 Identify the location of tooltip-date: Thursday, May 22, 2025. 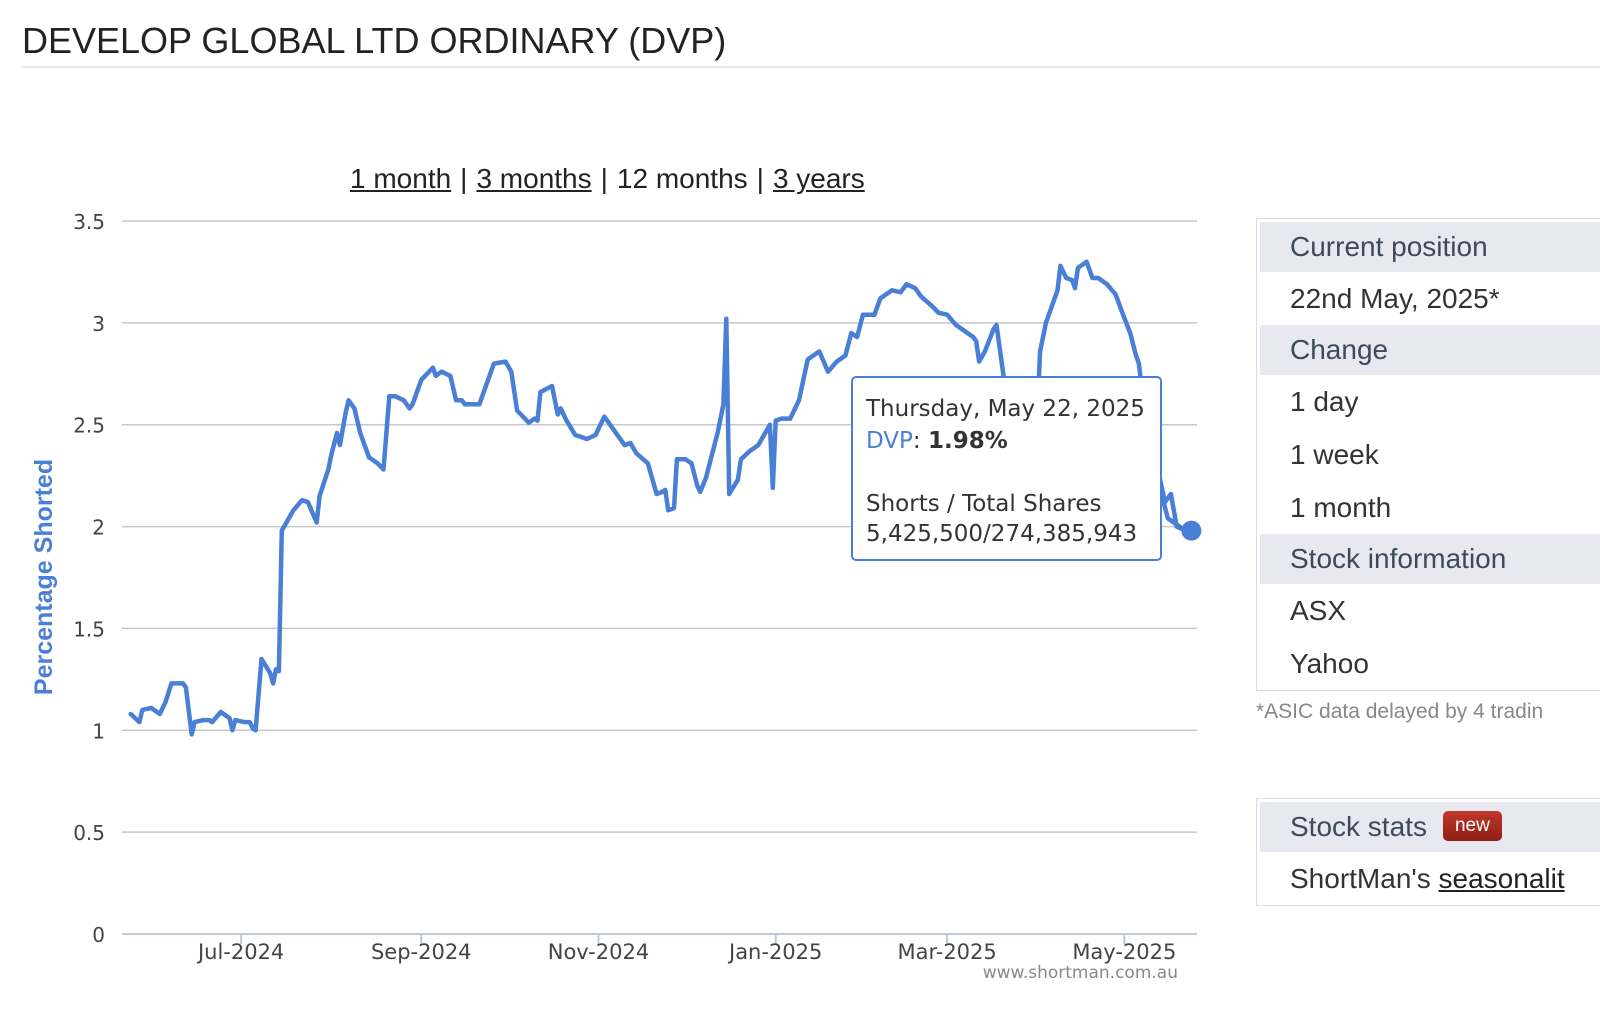
(1005, 409).